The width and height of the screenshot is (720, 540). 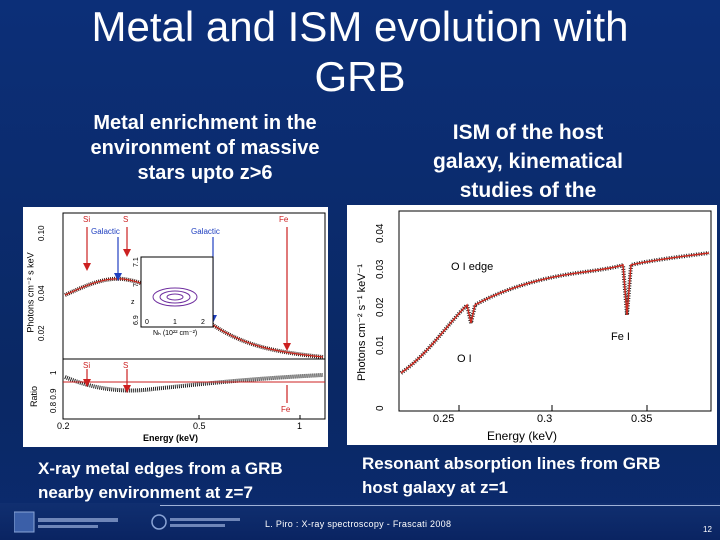 What do you see at coordinates (175, 333) in the screenshot?
I see `inset-xlabel: Nₕ (10²² cm⁻²)` at bounding box center [175, 333].